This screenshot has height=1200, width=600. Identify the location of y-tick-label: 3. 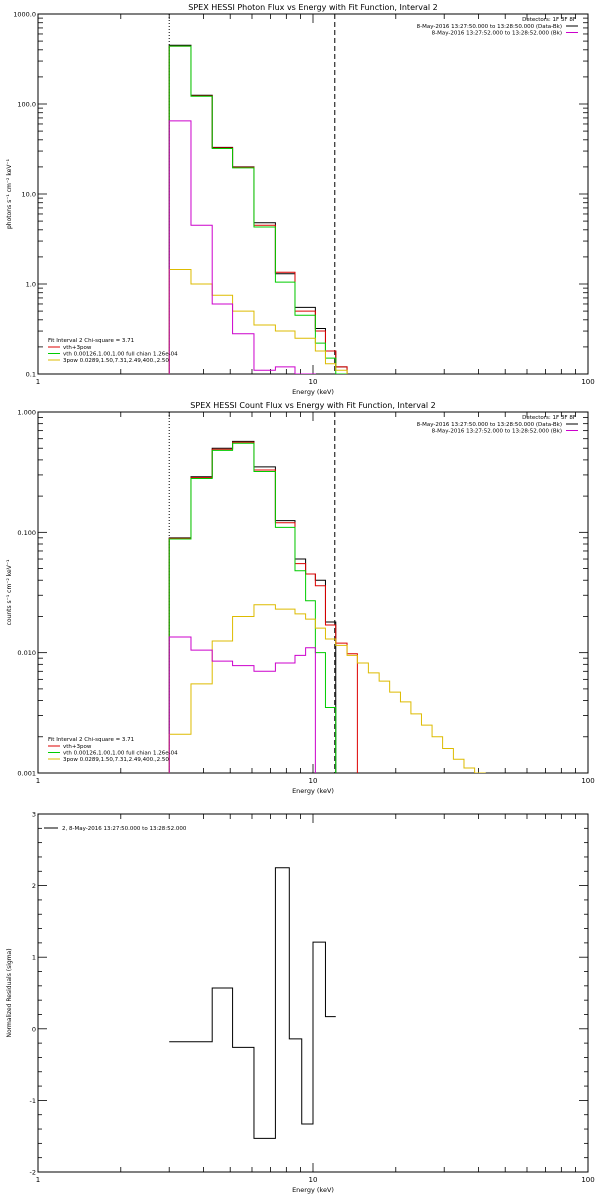
(34, 815).